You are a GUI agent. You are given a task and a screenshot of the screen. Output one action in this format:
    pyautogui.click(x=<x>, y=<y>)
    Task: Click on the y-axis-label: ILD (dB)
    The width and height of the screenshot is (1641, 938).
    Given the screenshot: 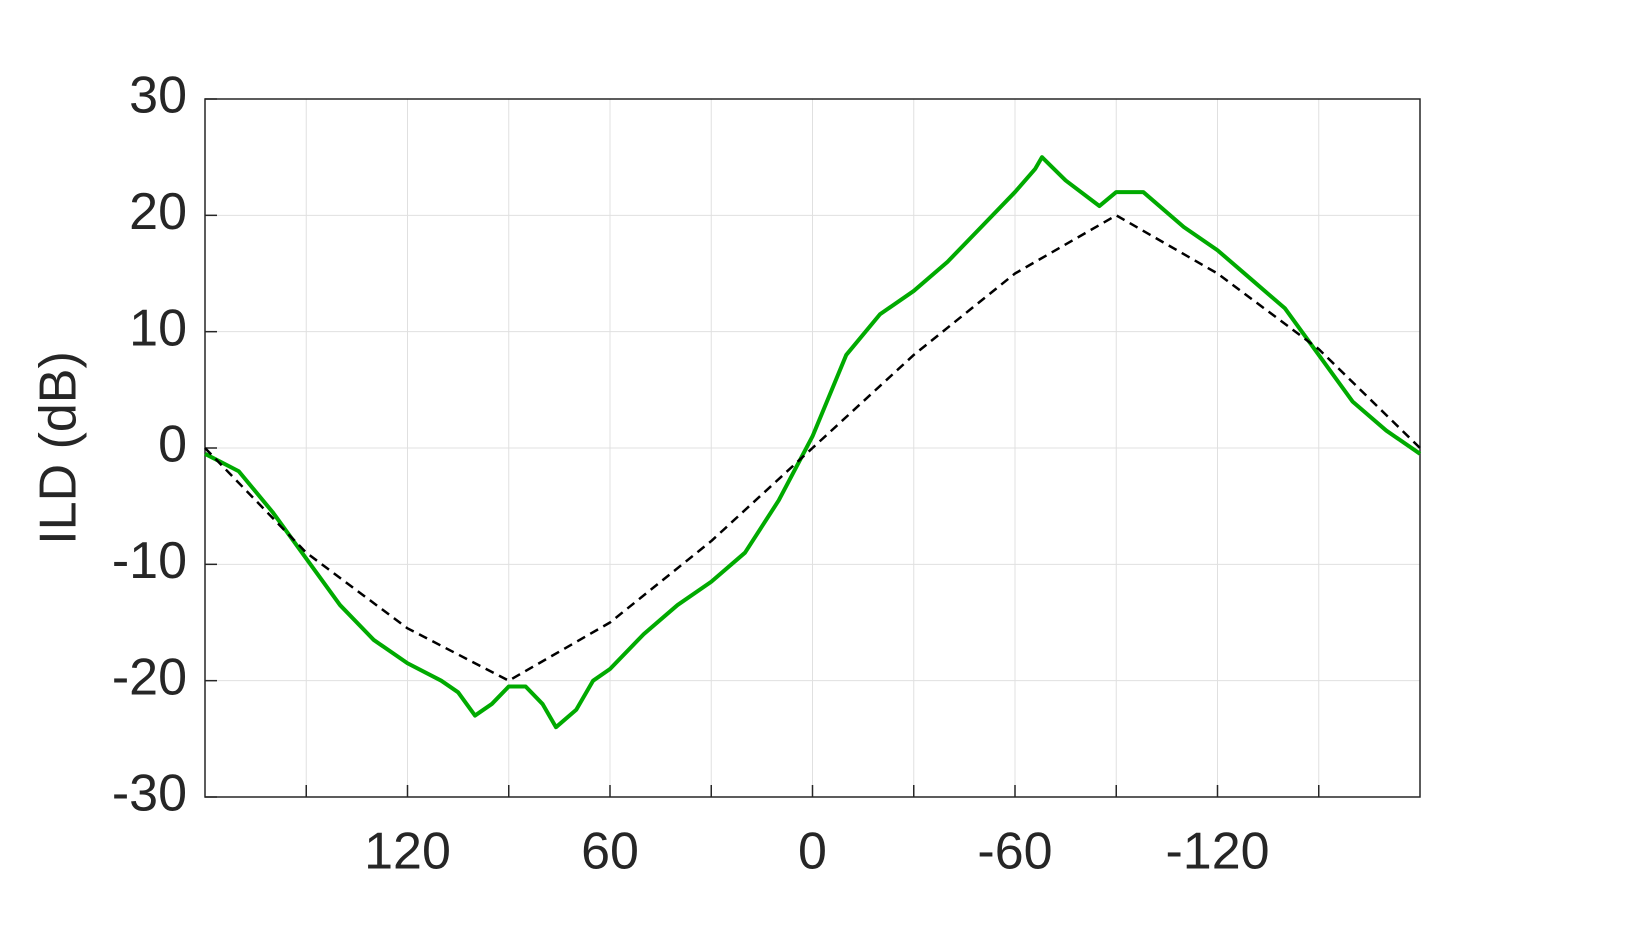 What is the action you would take?
    pyautogui.click(x=59, y=448)
    